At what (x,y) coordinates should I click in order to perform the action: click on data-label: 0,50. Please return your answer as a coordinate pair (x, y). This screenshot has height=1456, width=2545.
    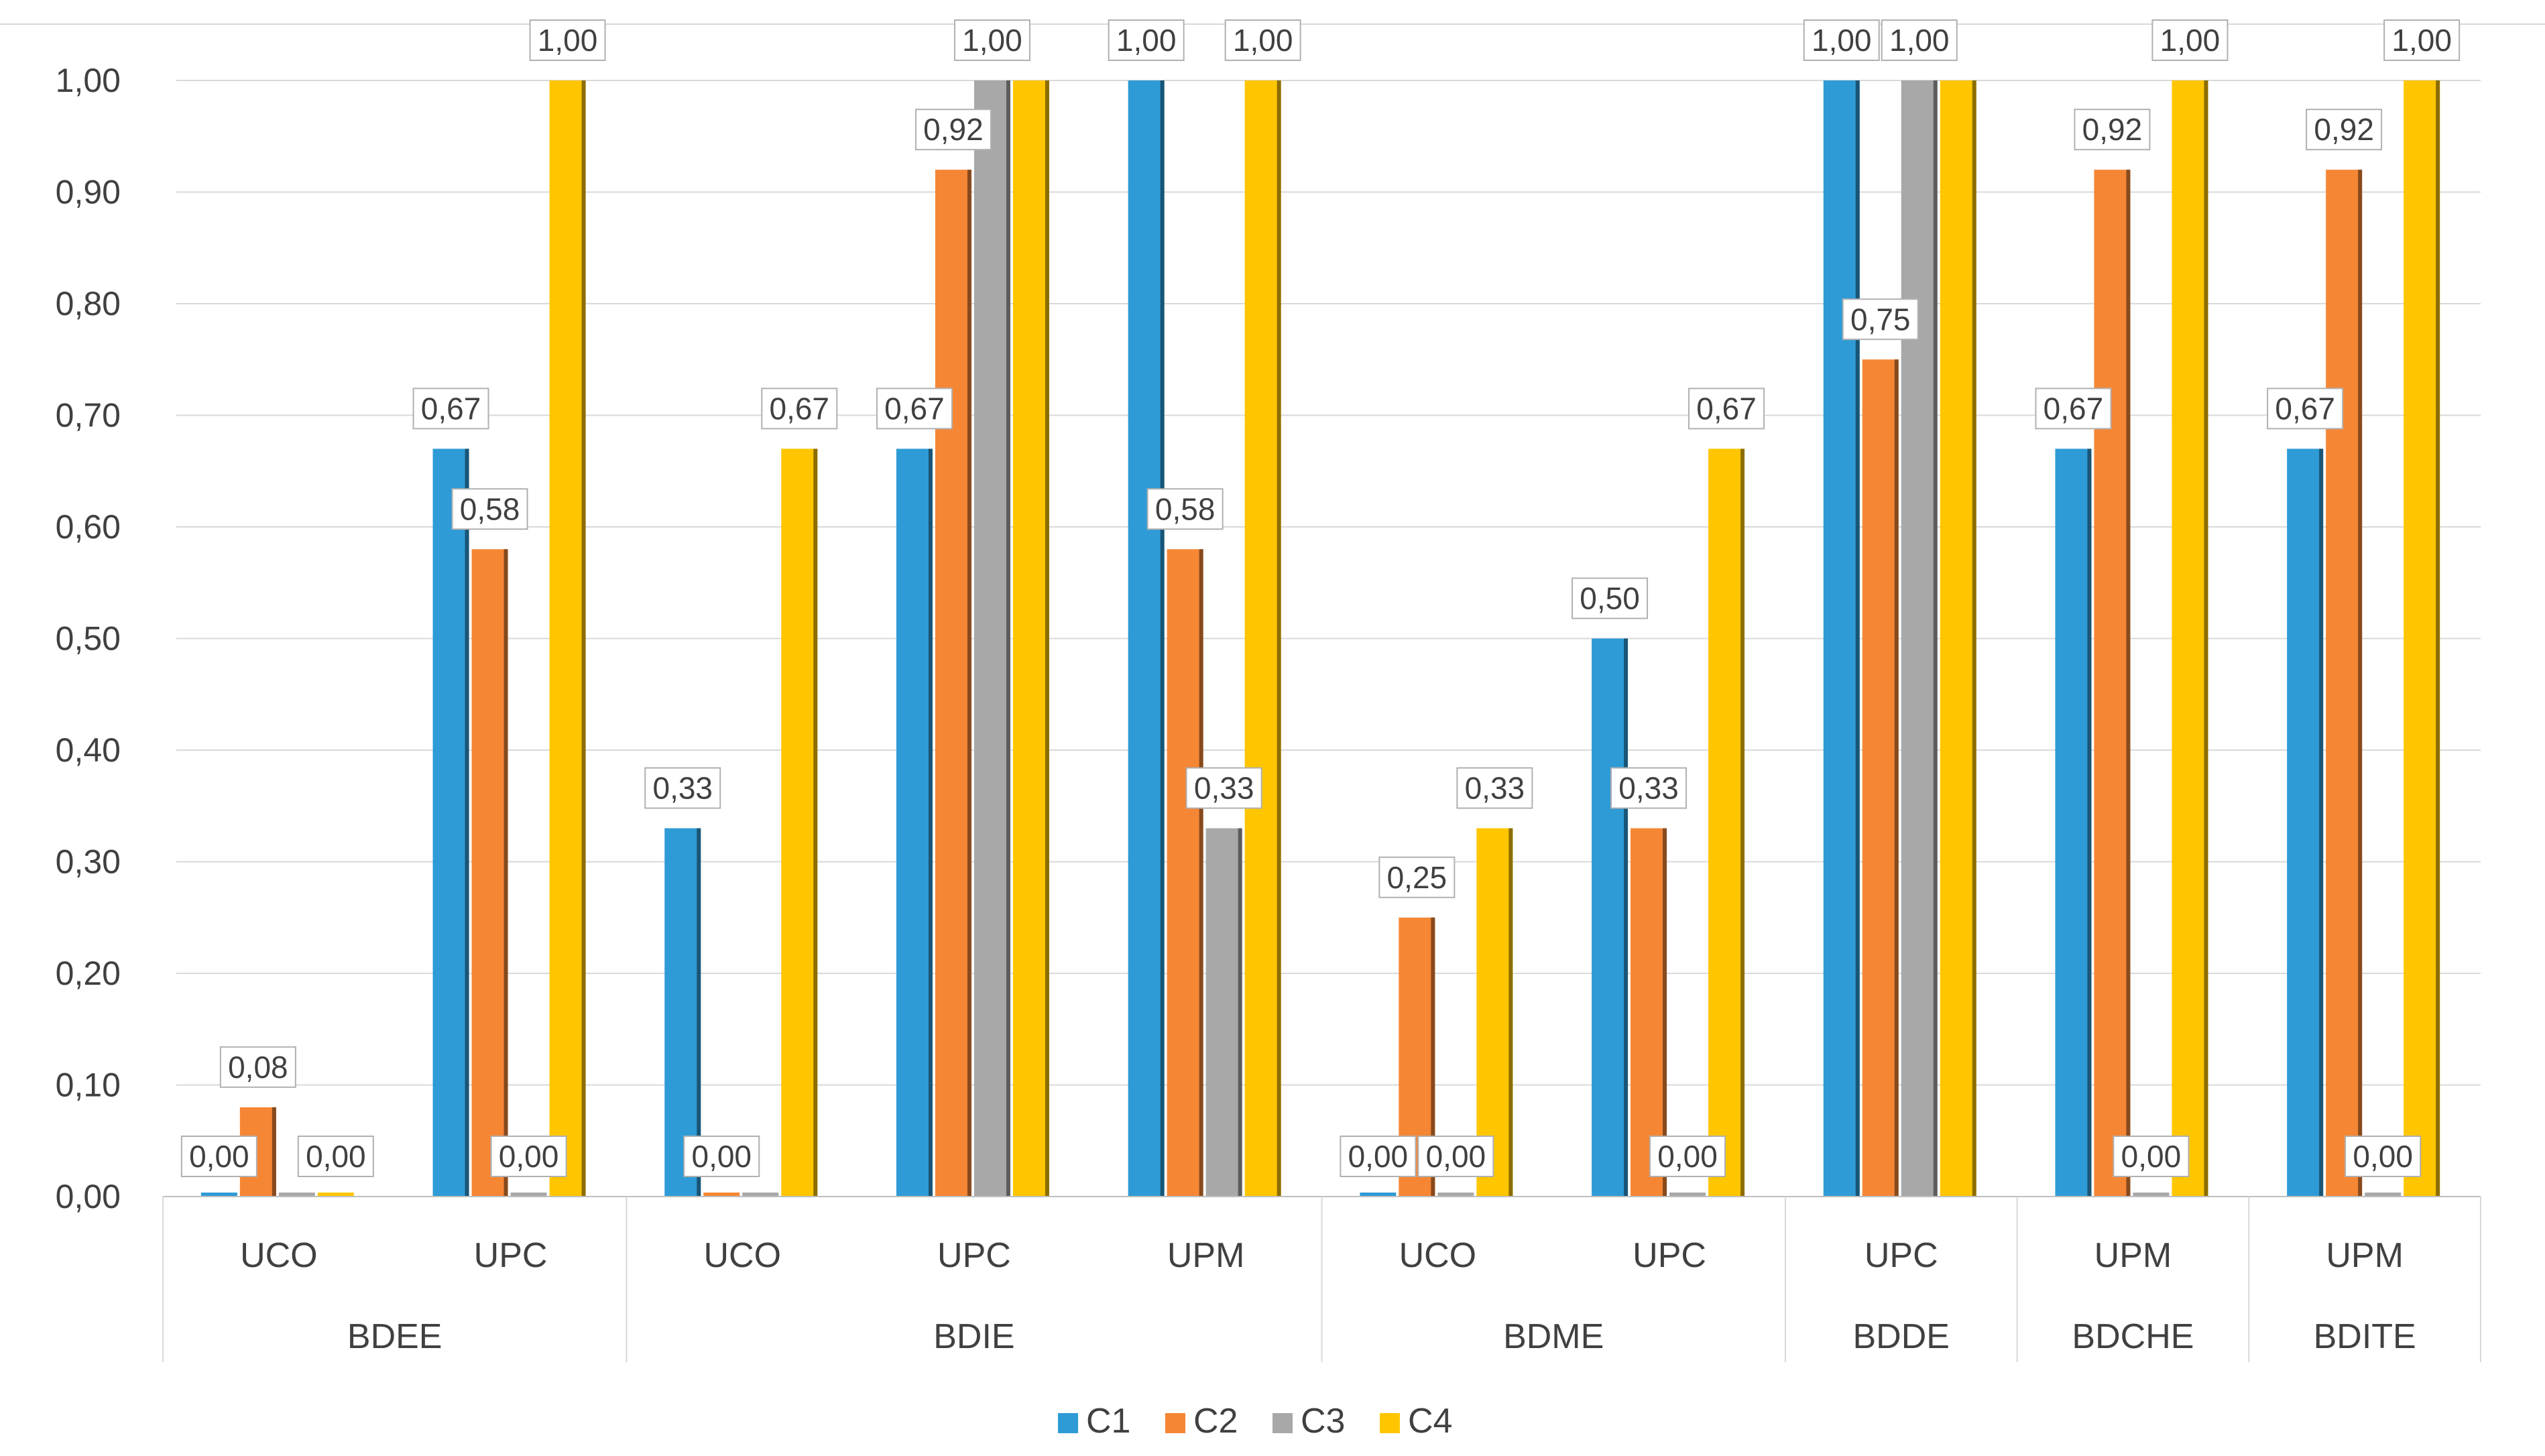
    Looking at the image, I should click on (1610, 598).